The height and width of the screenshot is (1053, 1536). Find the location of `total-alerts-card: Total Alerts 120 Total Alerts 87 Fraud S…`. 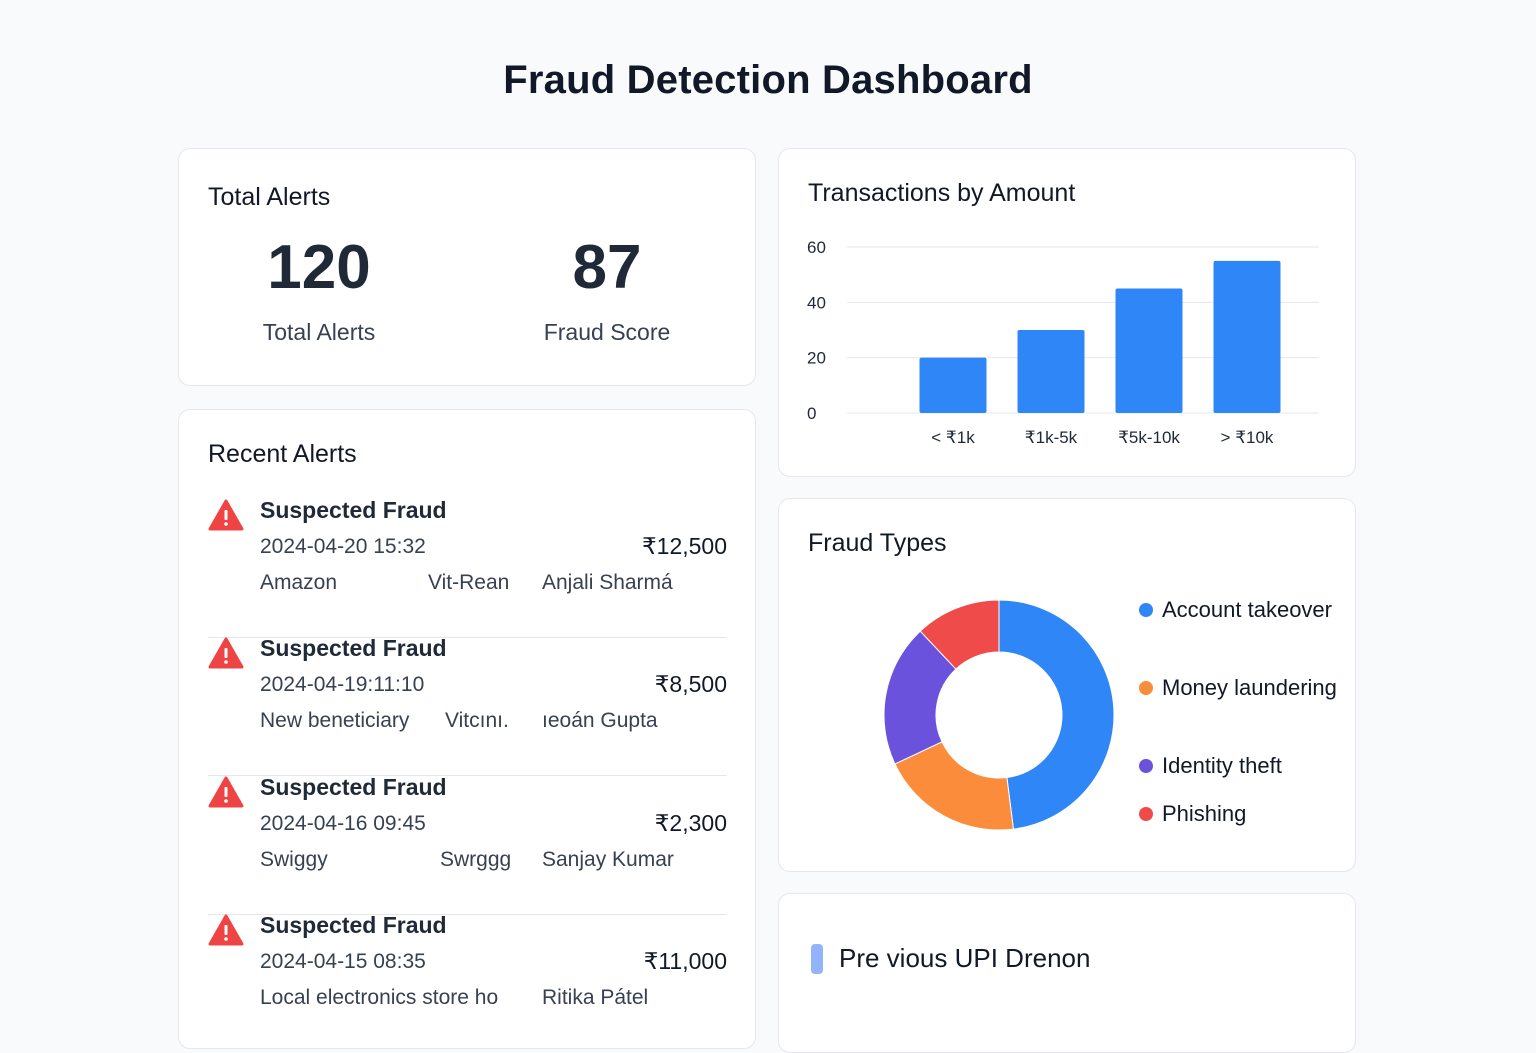

total-alerts-card: Total Alerts 120 Total Alerts 87 Fraud S… is located at coordinates (467, 267).